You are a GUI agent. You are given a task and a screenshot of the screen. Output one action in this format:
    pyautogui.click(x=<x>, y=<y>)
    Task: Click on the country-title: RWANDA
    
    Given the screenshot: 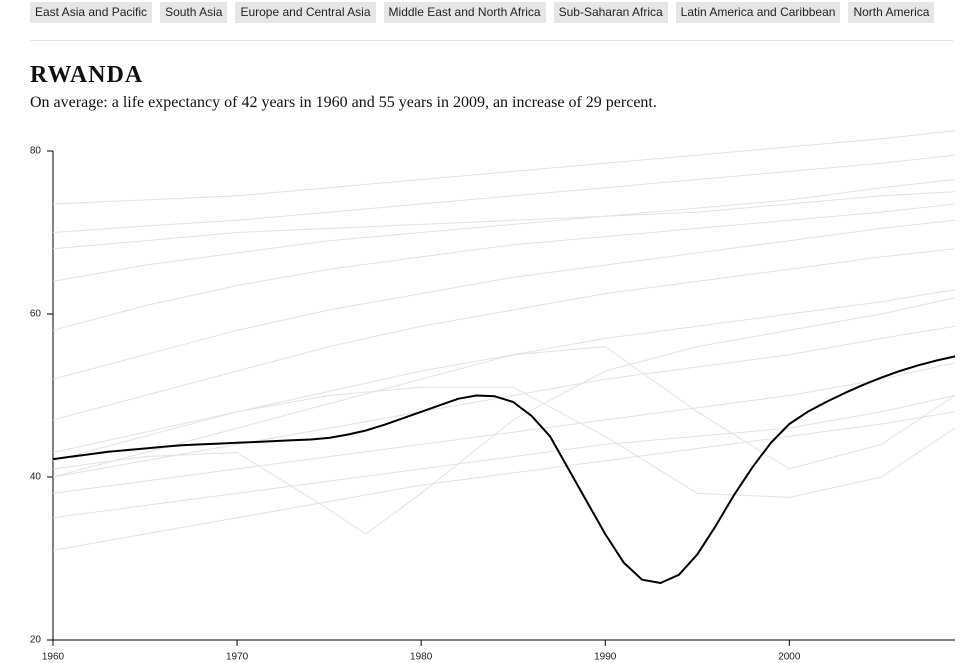 What is the action you would take?
    pyautogui.click(x=87, y=75)
    